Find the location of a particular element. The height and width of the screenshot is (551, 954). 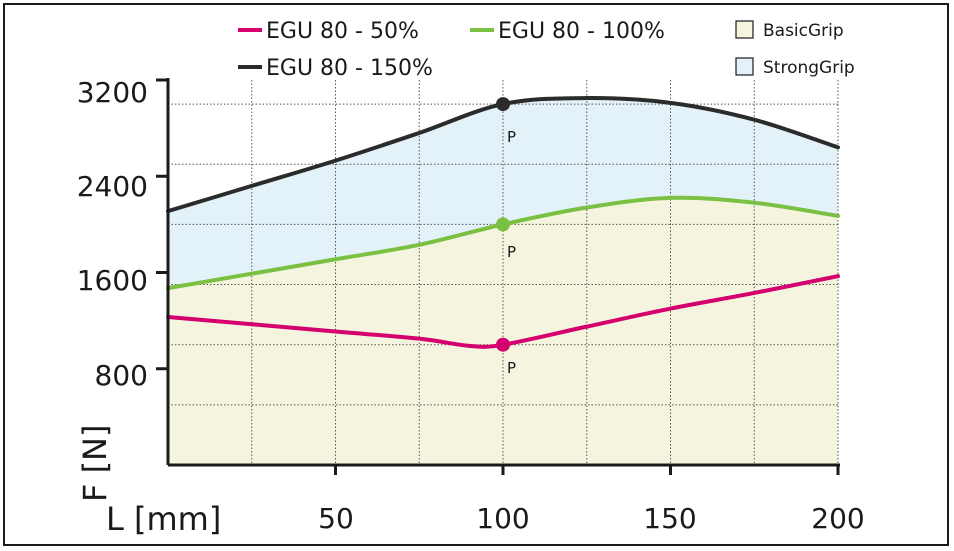

legend-swatch-stronggrip is located at coordinates (744, 66).